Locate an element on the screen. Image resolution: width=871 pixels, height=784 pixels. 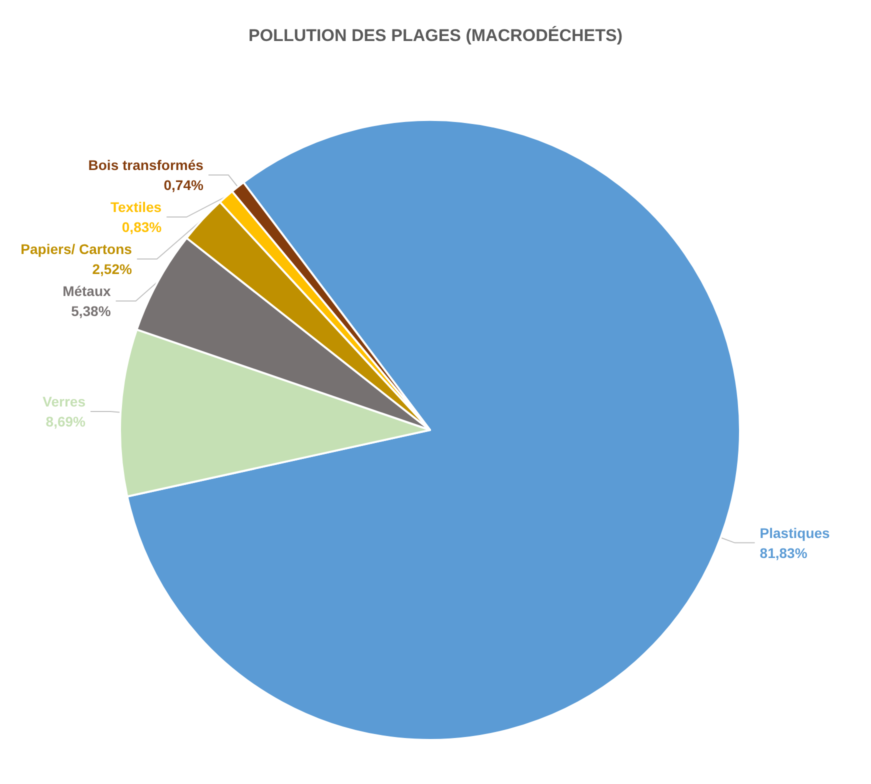
slice-label: Plastiques is located at coordinates (795, 532).